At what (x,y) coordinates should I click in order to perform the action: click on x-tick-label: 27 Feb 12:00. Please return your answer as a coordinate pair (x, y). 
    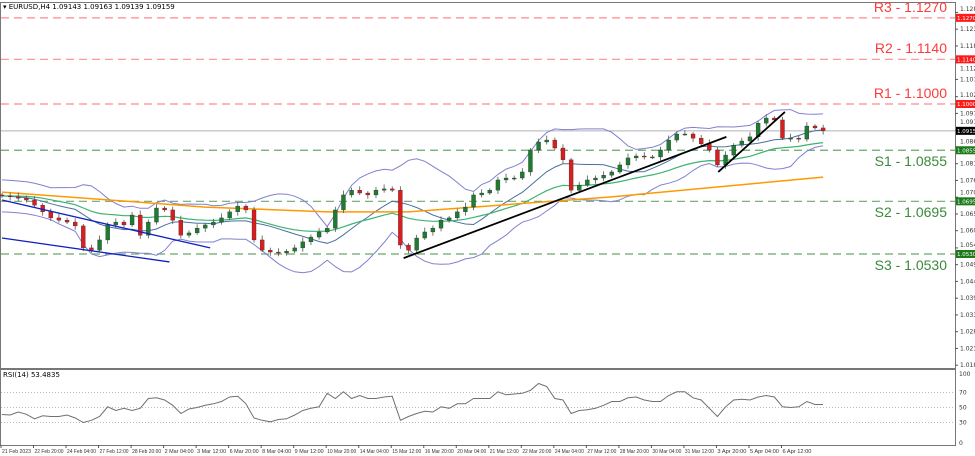
    Looking at the image, I should click on (114, 452).